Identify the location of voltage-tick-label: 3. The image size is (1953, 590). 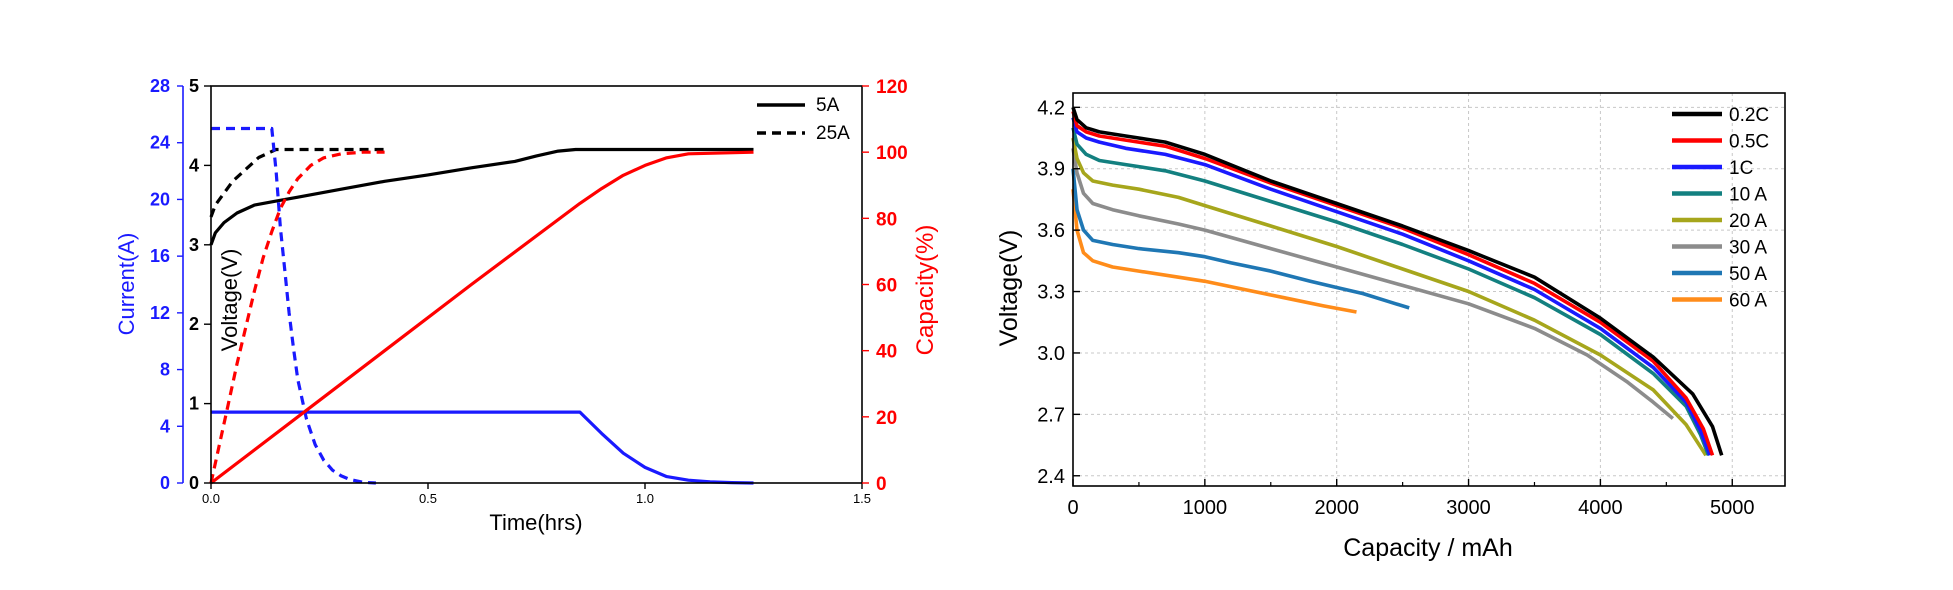
(194, 245).